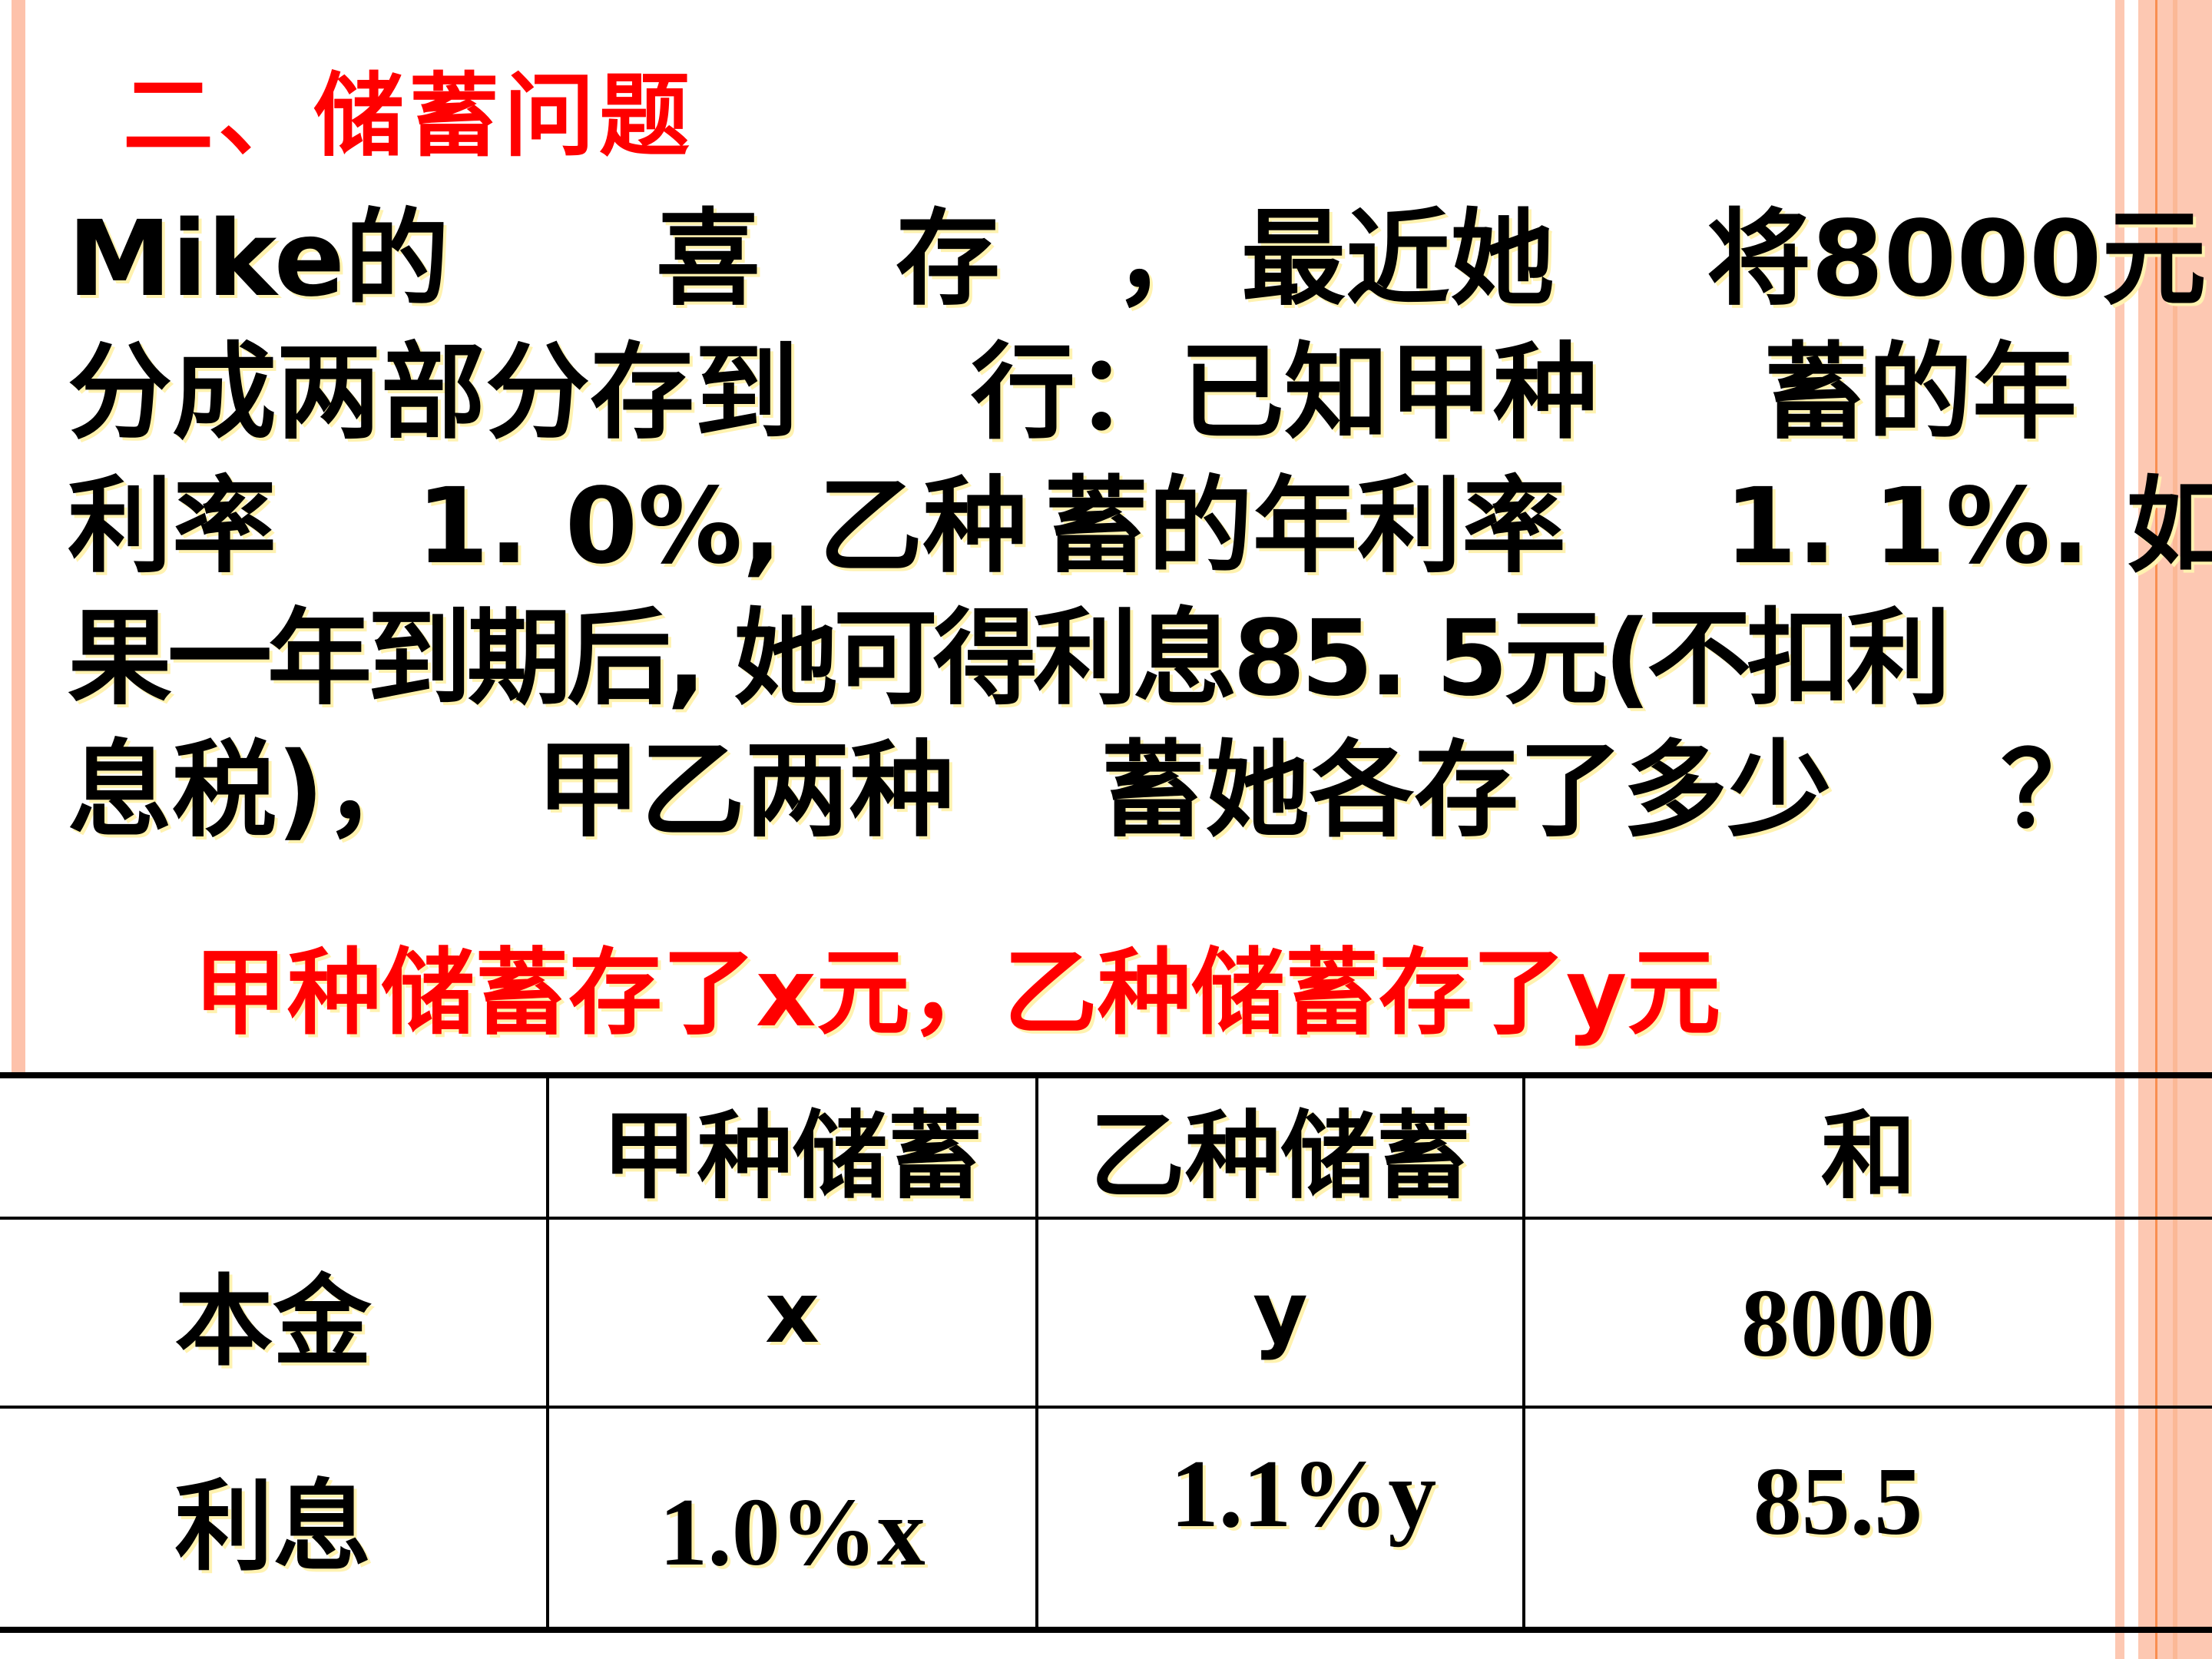 The width and height of the screenshot is (2212, 1659). What do you see at coordinates (792, 1519) in the screenshot?
I see `table-cell: 1.0%x` at bounding box center [792, 1519].